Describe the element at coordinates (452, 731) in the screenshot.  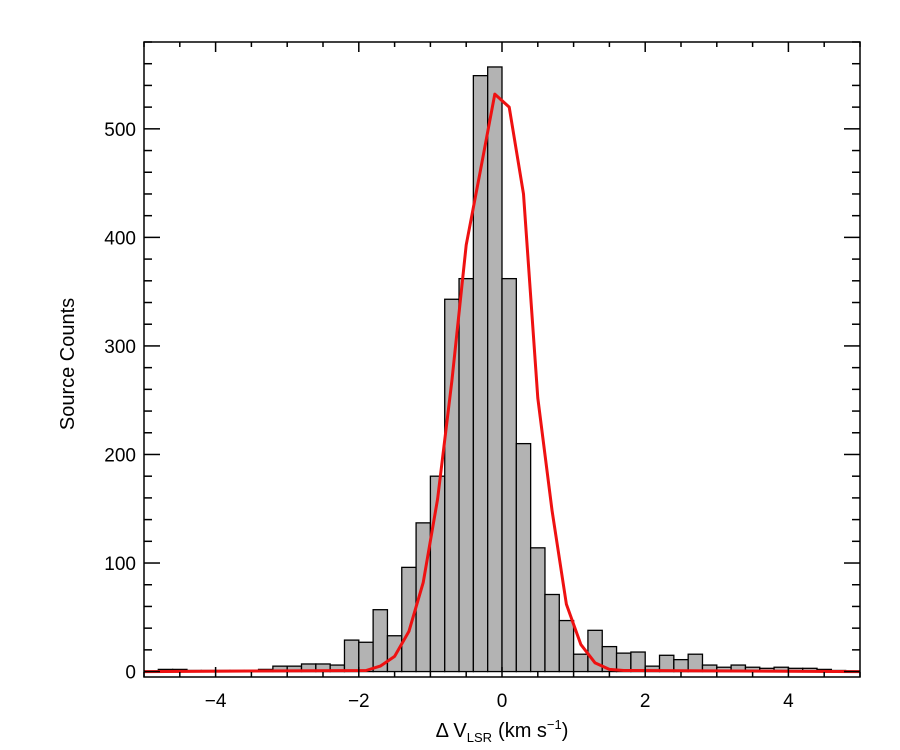
I see `x-axis-title-main: Δ V` at that location.